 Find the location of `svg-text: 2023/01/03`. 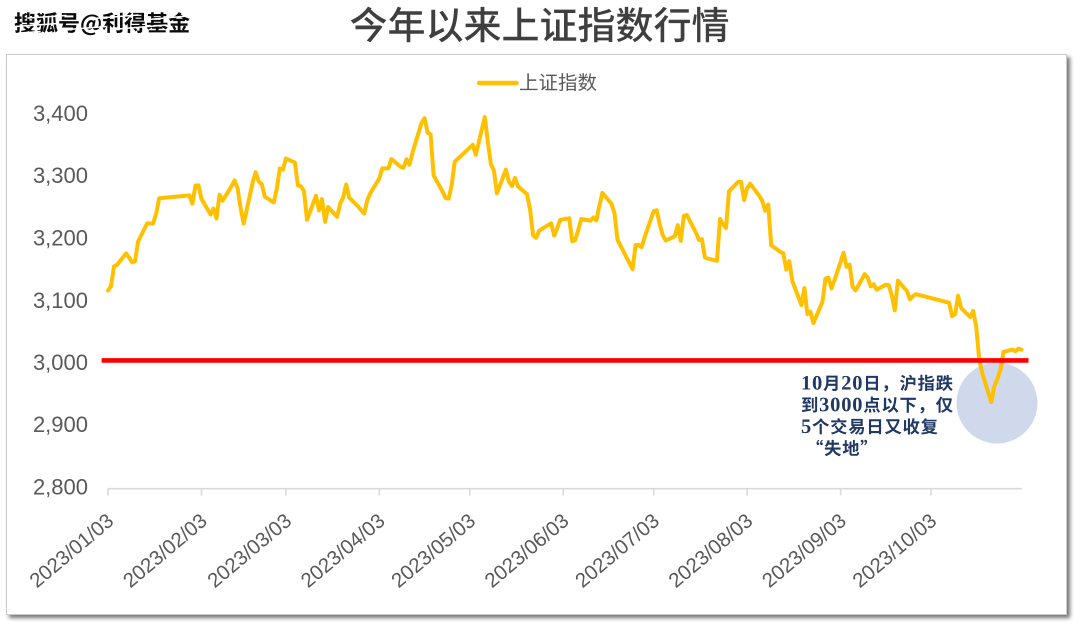

svg-text: 2023/01/03 is located at coordinates (72, 551).